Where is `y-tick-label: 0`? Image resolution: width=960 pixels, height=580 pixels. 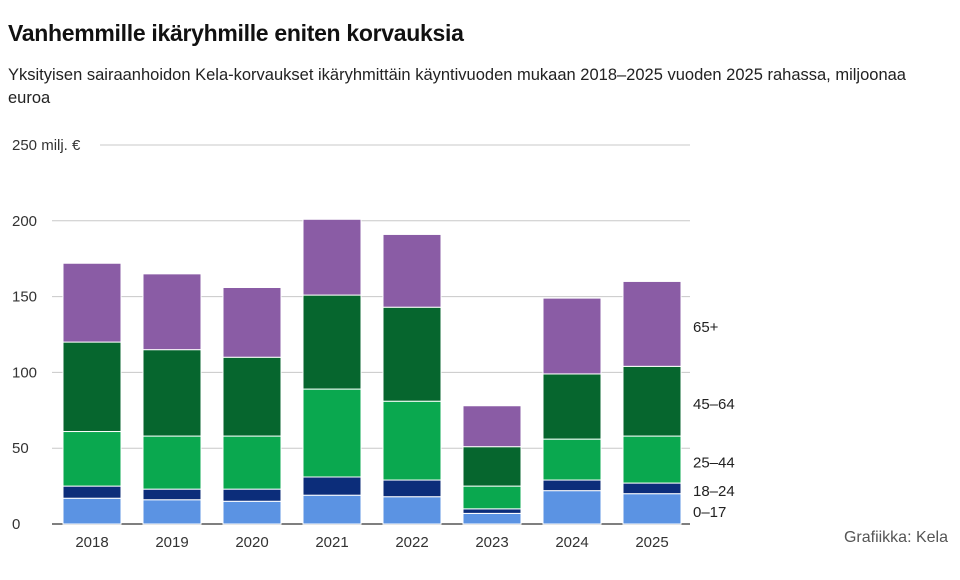 y-tick-label: 0 is located at coordinates (16, 524).